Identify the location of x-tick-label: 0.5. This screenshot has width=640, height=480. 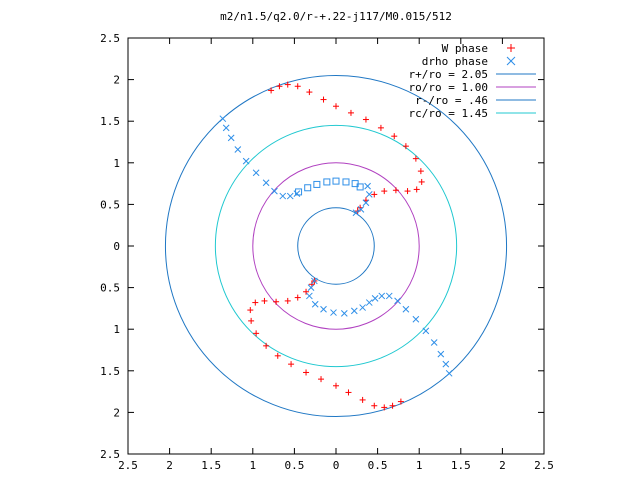
(378, 465).